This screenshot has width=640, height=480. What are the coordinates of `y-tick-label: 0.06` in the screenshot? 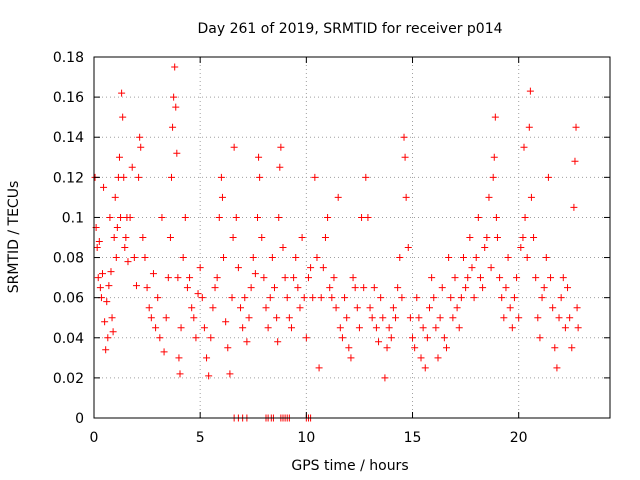 It's located at (68, 299).